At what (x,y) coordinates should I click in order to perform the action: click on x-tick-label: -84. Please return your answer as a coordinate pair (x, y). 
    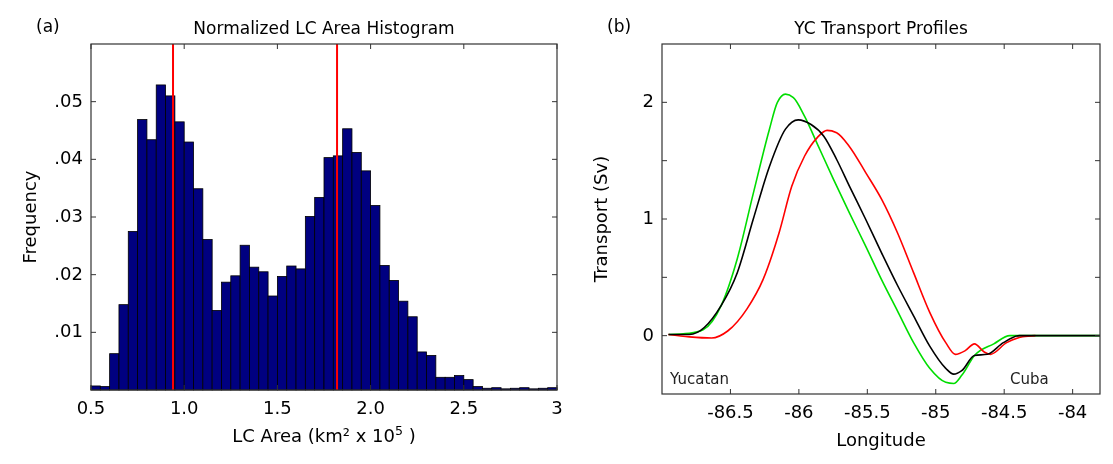
    Looking at the image, I should click on (1072, 411).